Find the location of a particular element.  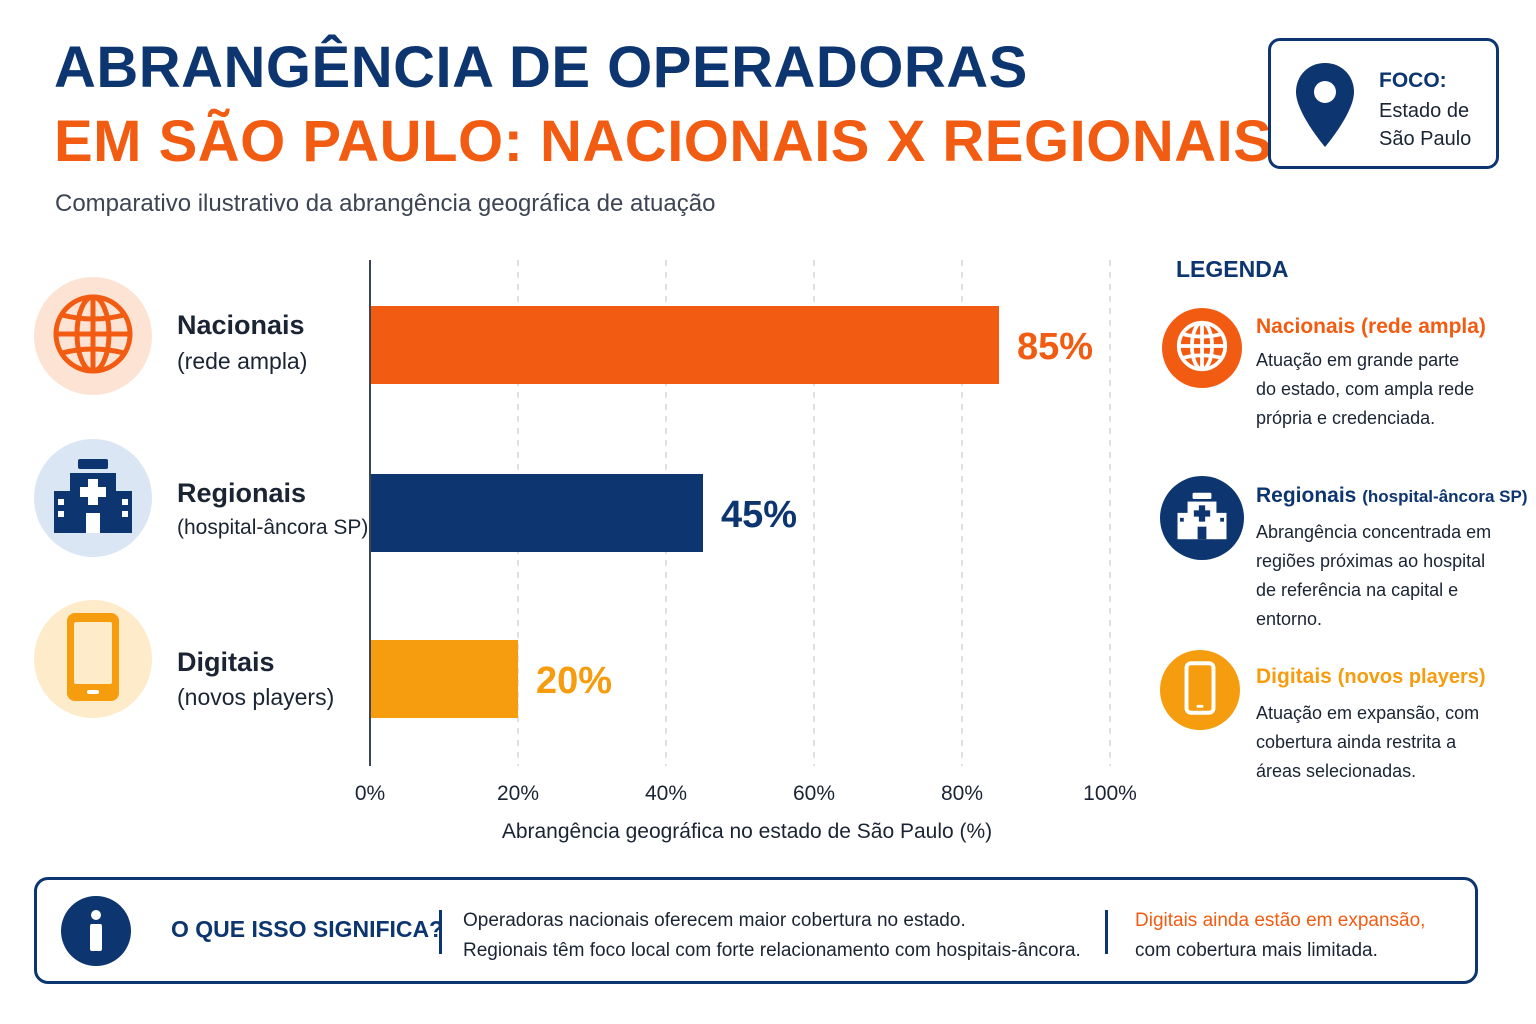

legend-regionais-badge is located at coordinates (1202, 518).